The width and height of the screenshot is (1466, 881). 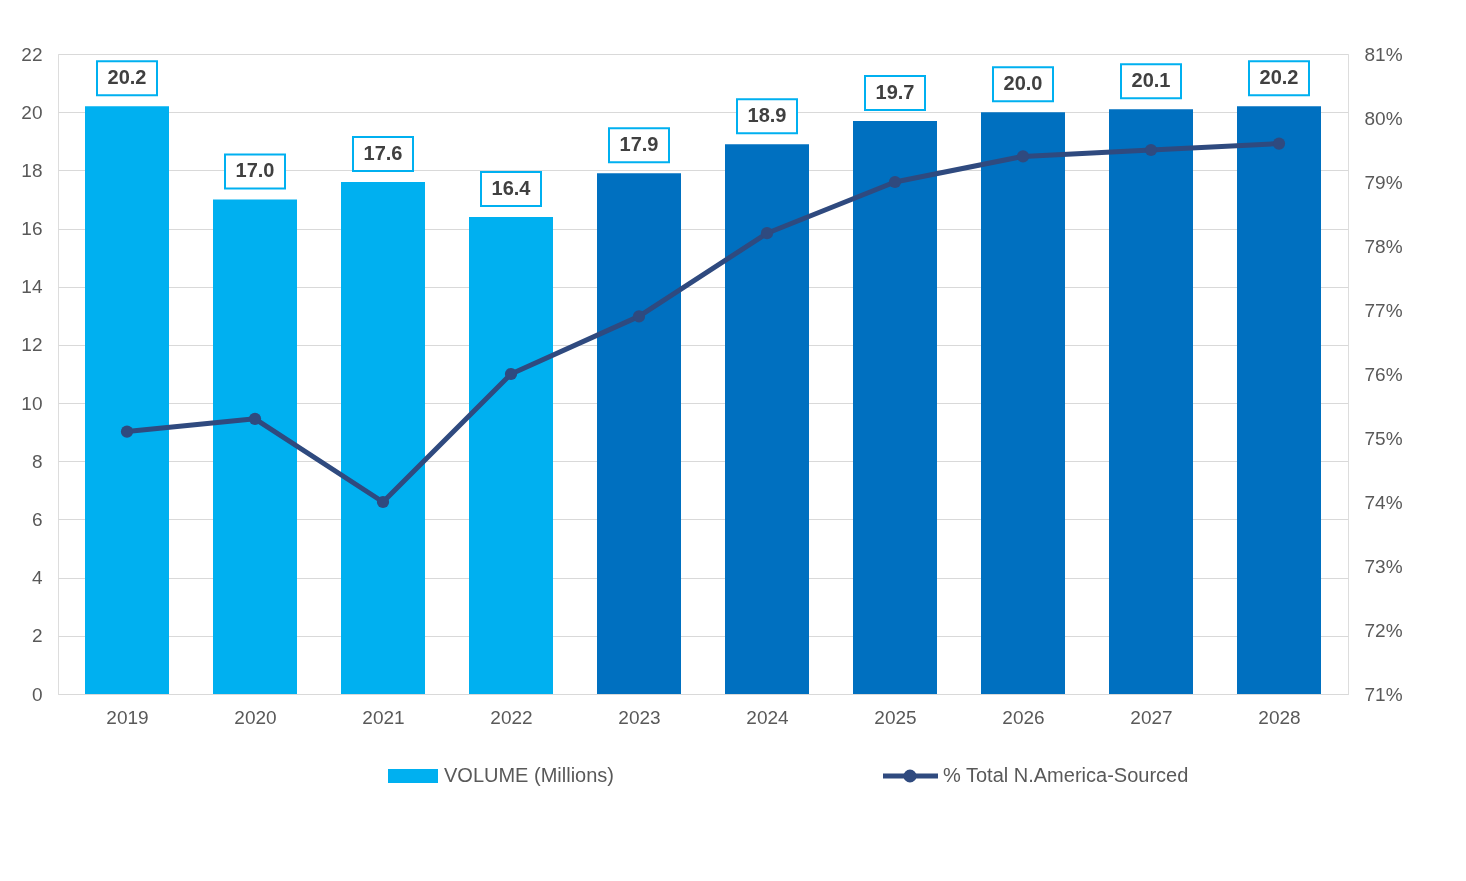 What do you see at coordinates (32, 287) in the screenshot?
I see `y-tick-label: 14` at bounding box center [32, 287].